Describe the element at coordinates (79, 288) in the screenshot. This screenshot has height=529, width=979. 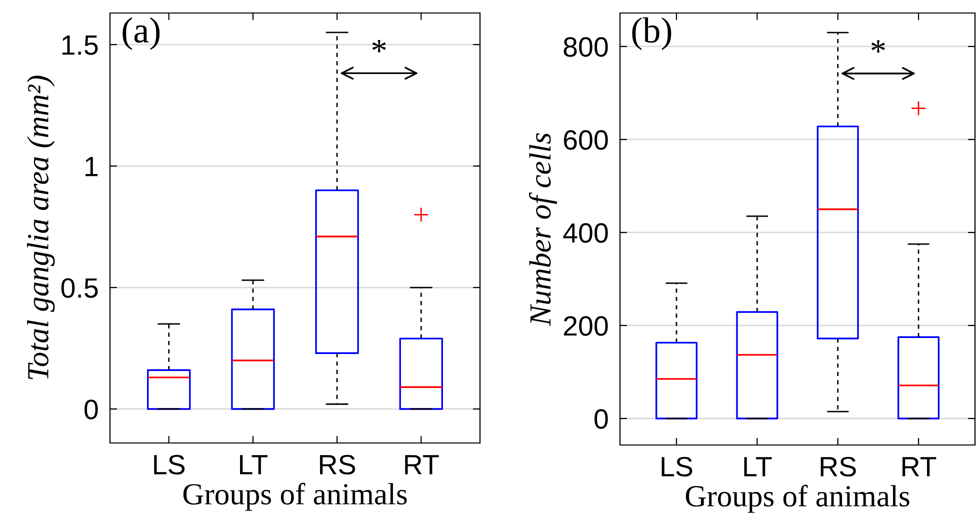
I see `y-tick-label: 0.5` at that location.